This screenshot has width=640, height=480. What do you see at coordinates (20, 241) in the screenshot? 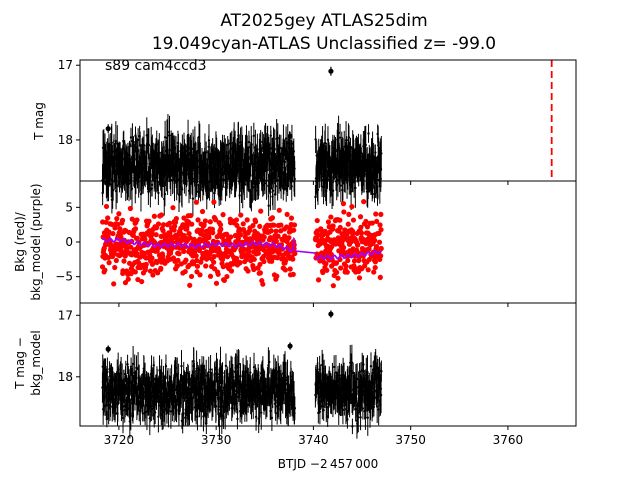
I see `panel-middle-ylabel-line1: Bkg (red)/` at bounding box center [20, 241].